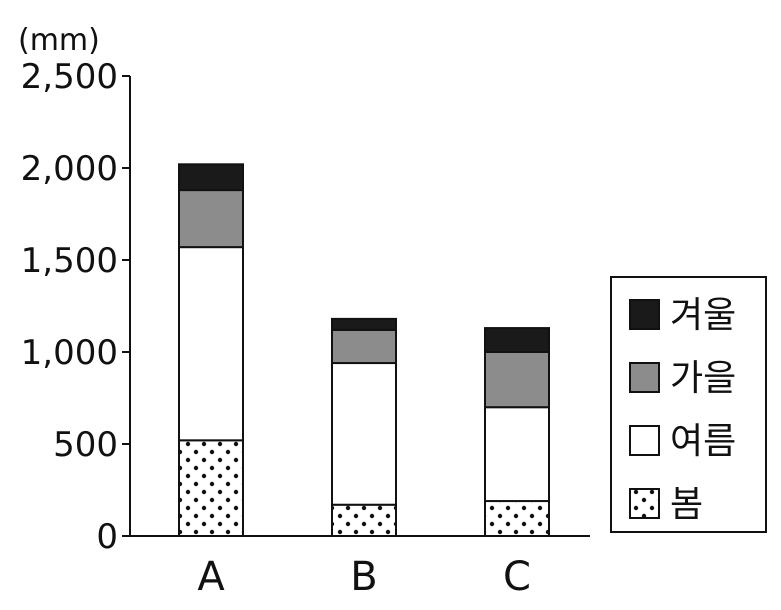  I want to click on legend-label: 가을, so click(703, 378).